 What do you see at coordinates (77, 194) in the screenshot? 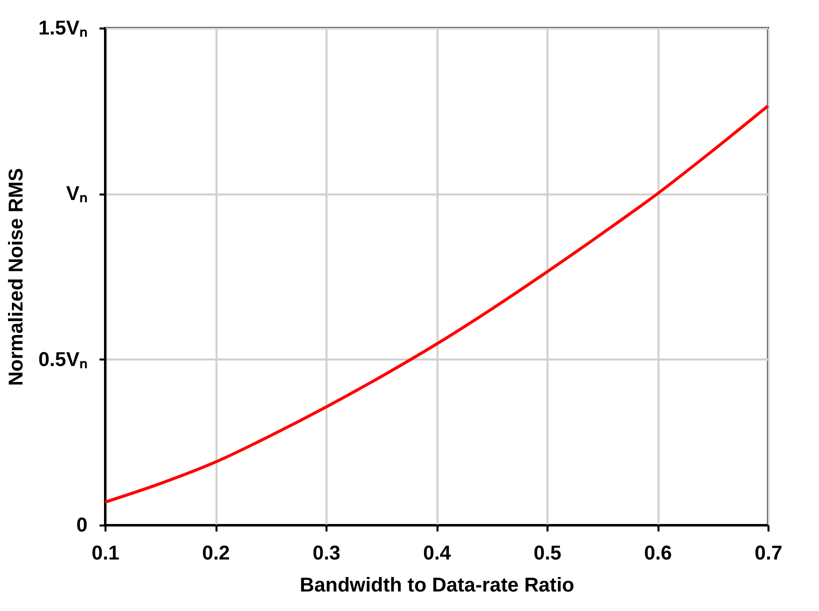
I see `y-tick-label: Vₙ` at bounding box center [77, 194].